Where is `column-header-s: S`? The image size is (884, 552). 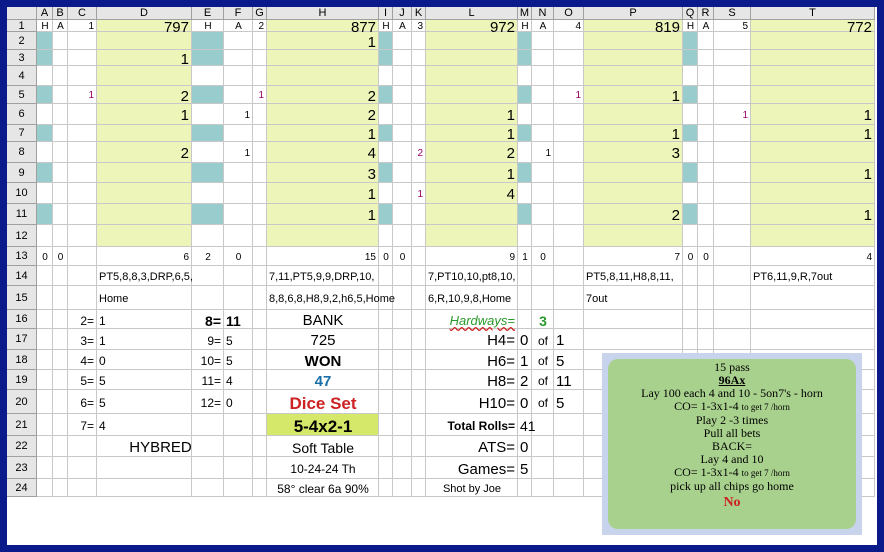 column-header-s: S is located at coordinates (732, 13).